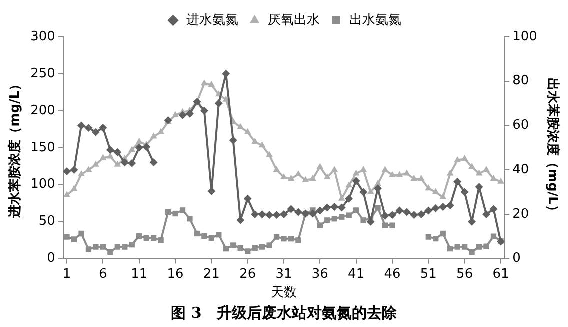 This screenshot has height=327, width=568. I want to click on x-tick-label: 51, so click(428, 274).